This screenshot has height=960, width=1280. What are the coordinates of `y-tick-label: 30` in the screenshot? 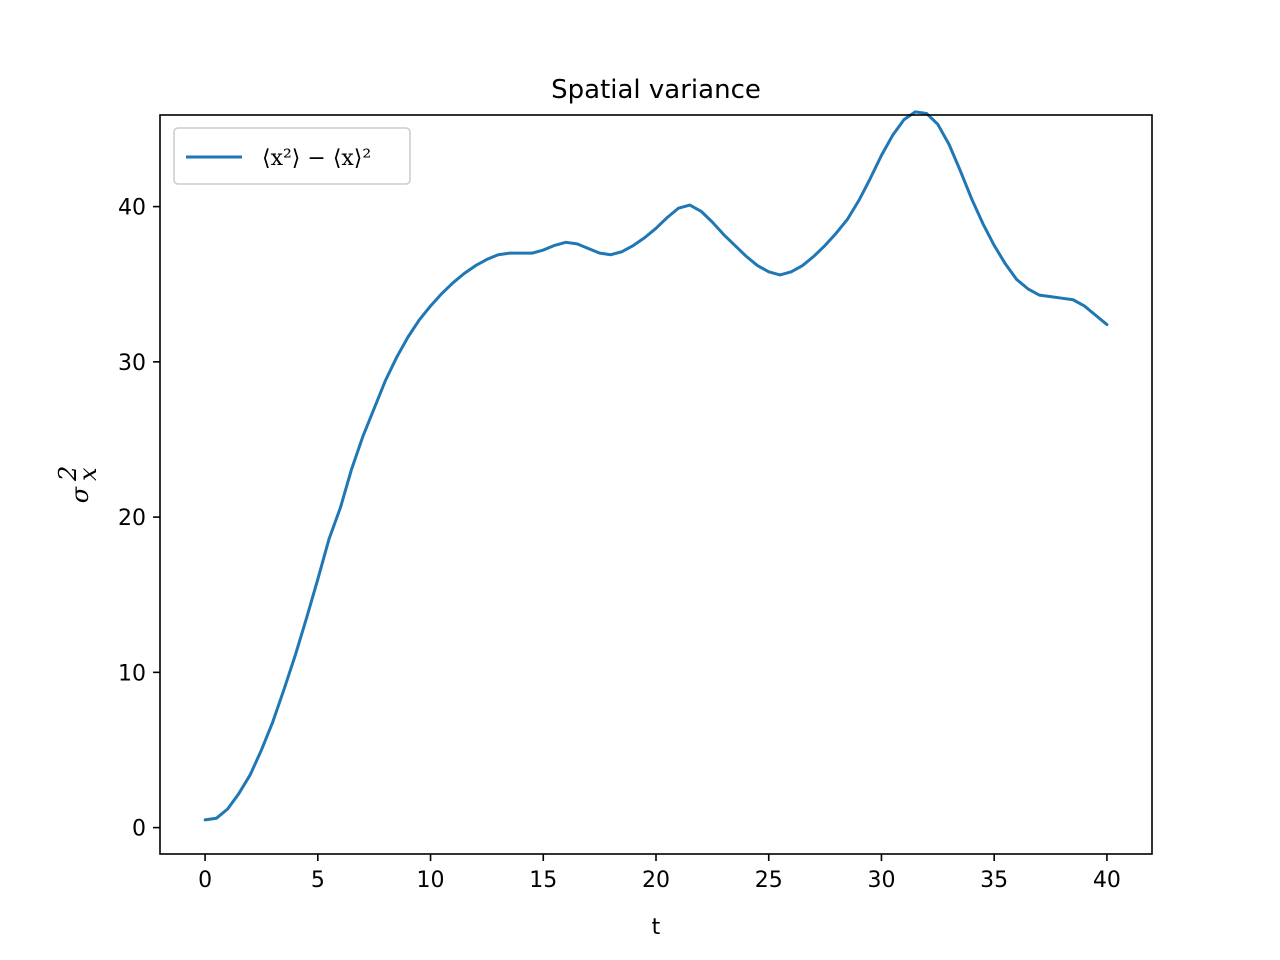 It's located at (132, 363).